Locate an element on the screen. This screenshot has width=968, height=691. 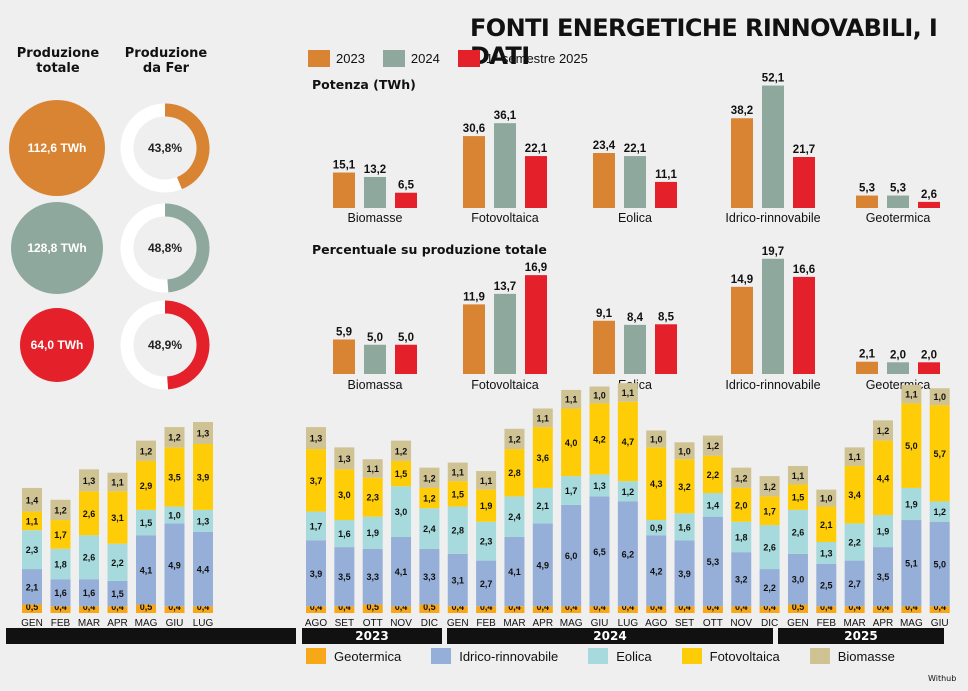
stack-value-label: 1,3 is located at coordinates (89, 481).